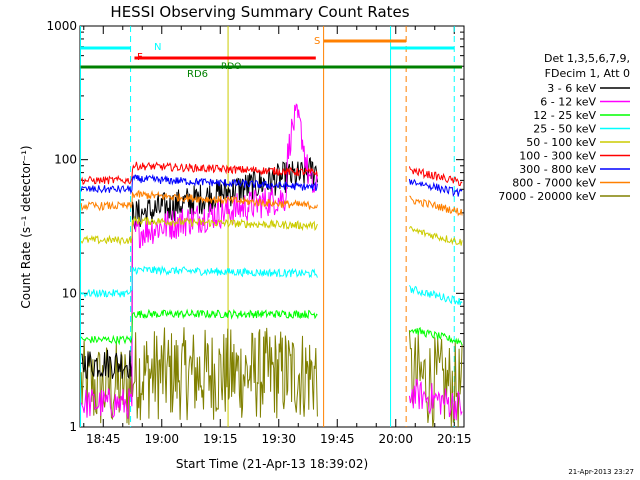  I want to click on timestamp: 21-Apr-2013 23:27, so click(601, 472).